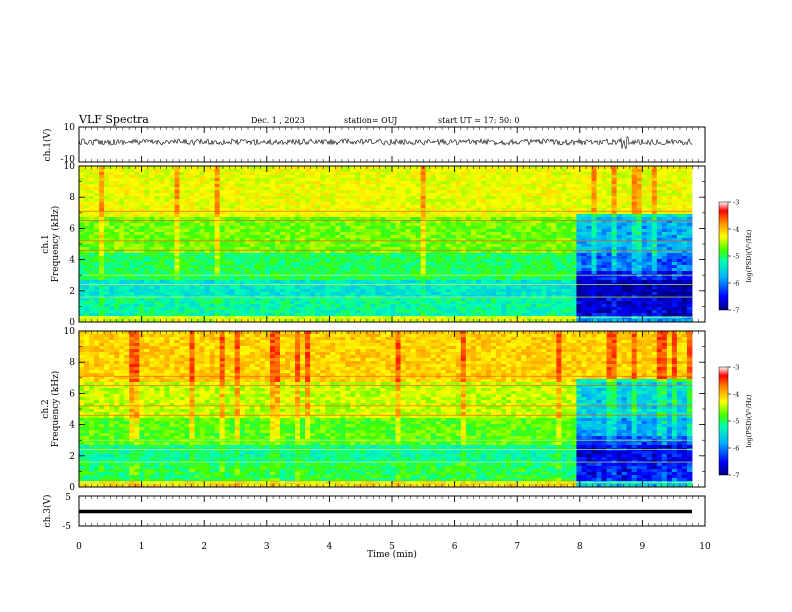 The image size is (792, 612). What do you see at coordinates (736, 284) in the screenshot?
I see `ch1-cbar-tick--6: -6` at bounding box center [736, 284].